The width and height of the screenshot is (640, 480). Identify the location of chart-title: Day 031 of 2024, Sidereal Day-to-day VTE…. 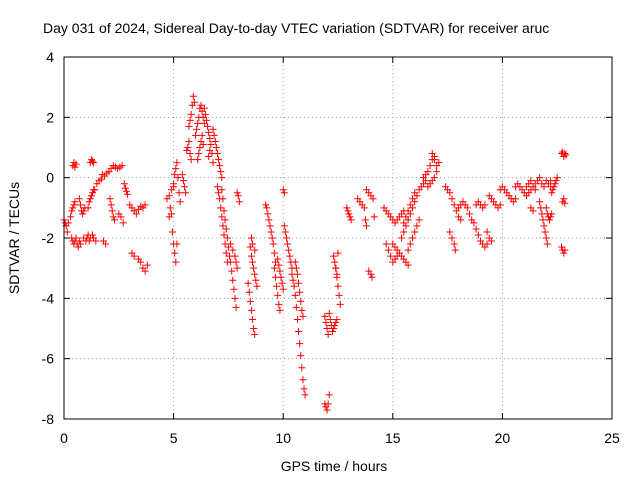
(296, 28).